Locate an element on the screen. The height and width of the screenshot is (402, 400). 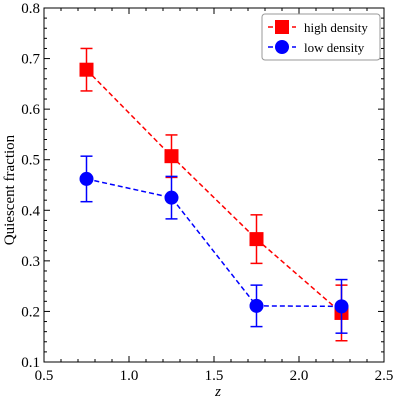
y-tick-label: 0.3 is located at coordinates (30, 262).